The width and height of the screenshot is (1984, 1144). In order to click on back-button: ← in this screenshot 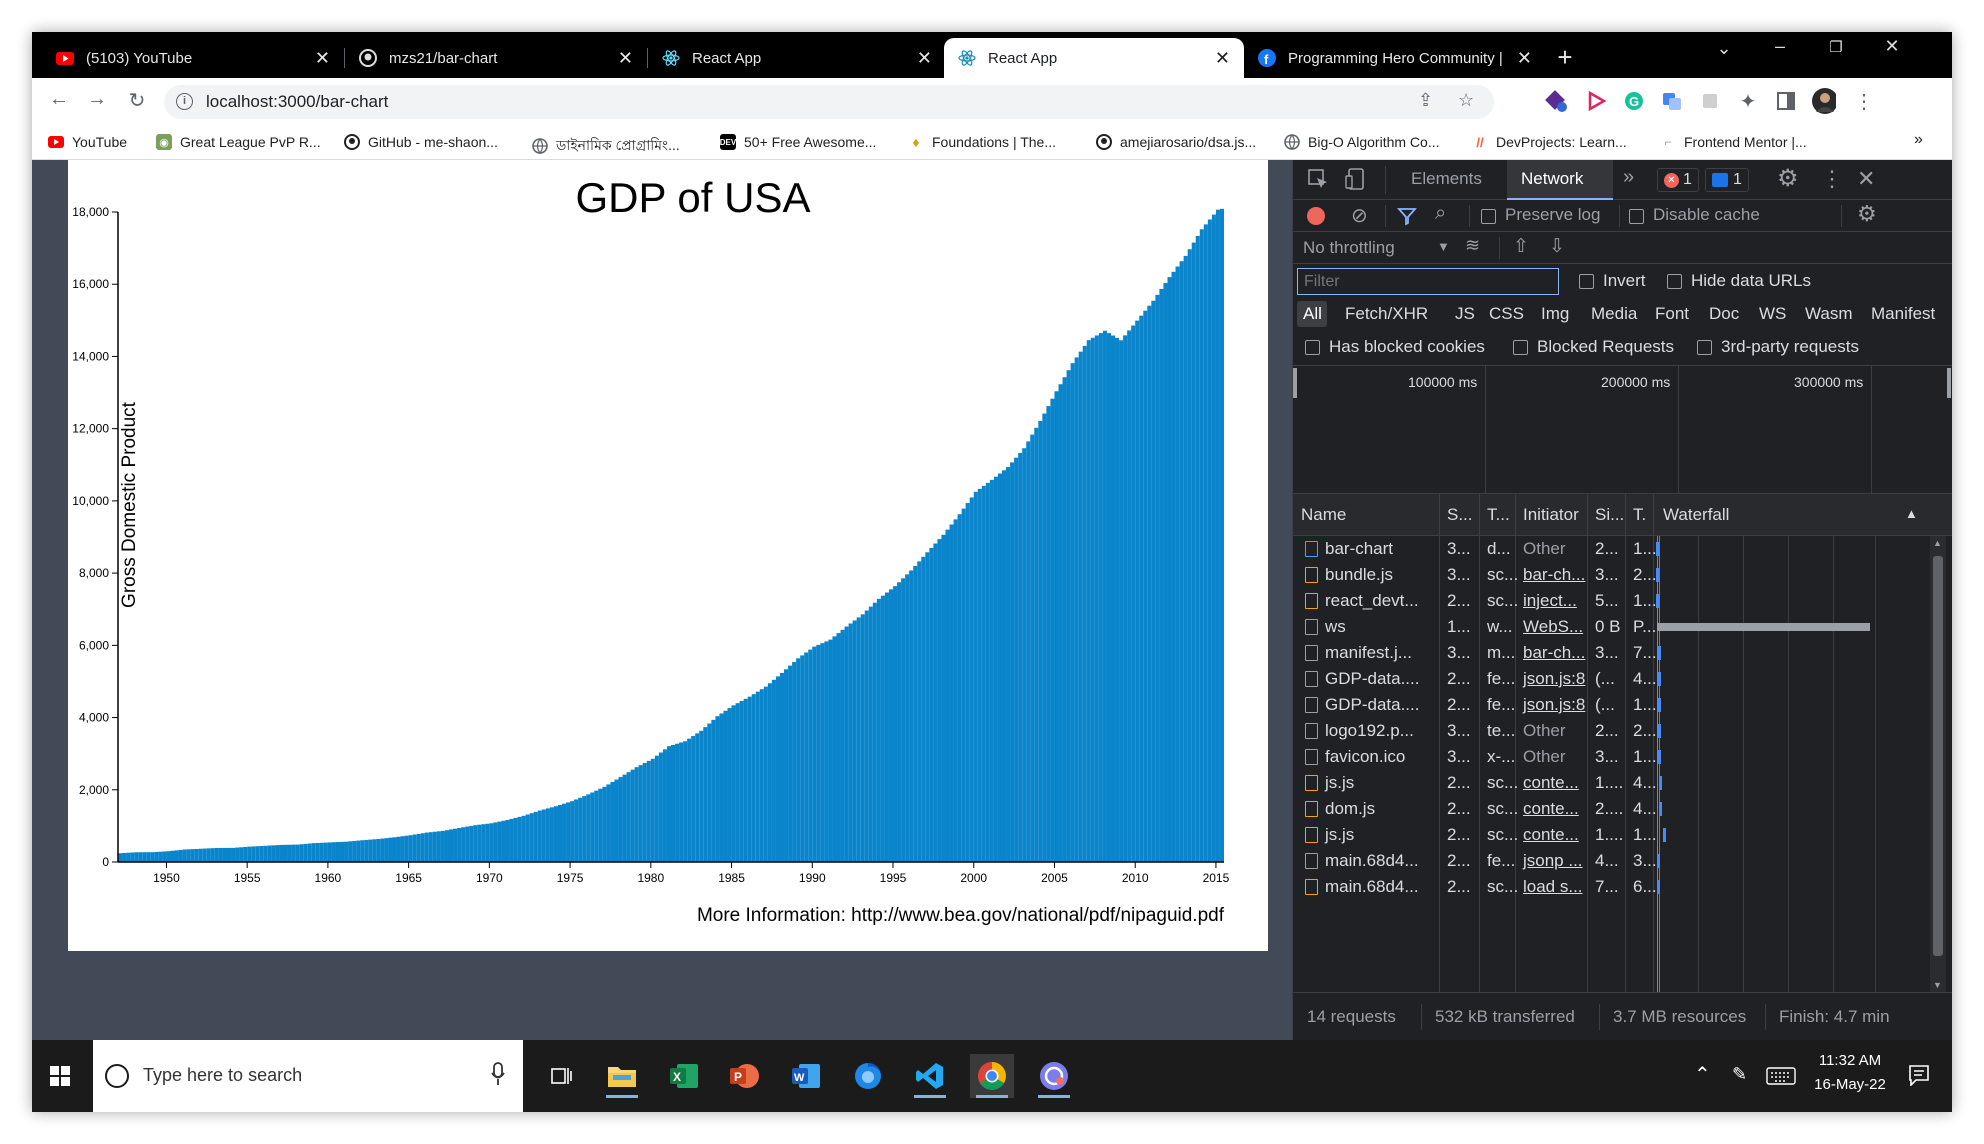, I will do `click(59, 99)`.